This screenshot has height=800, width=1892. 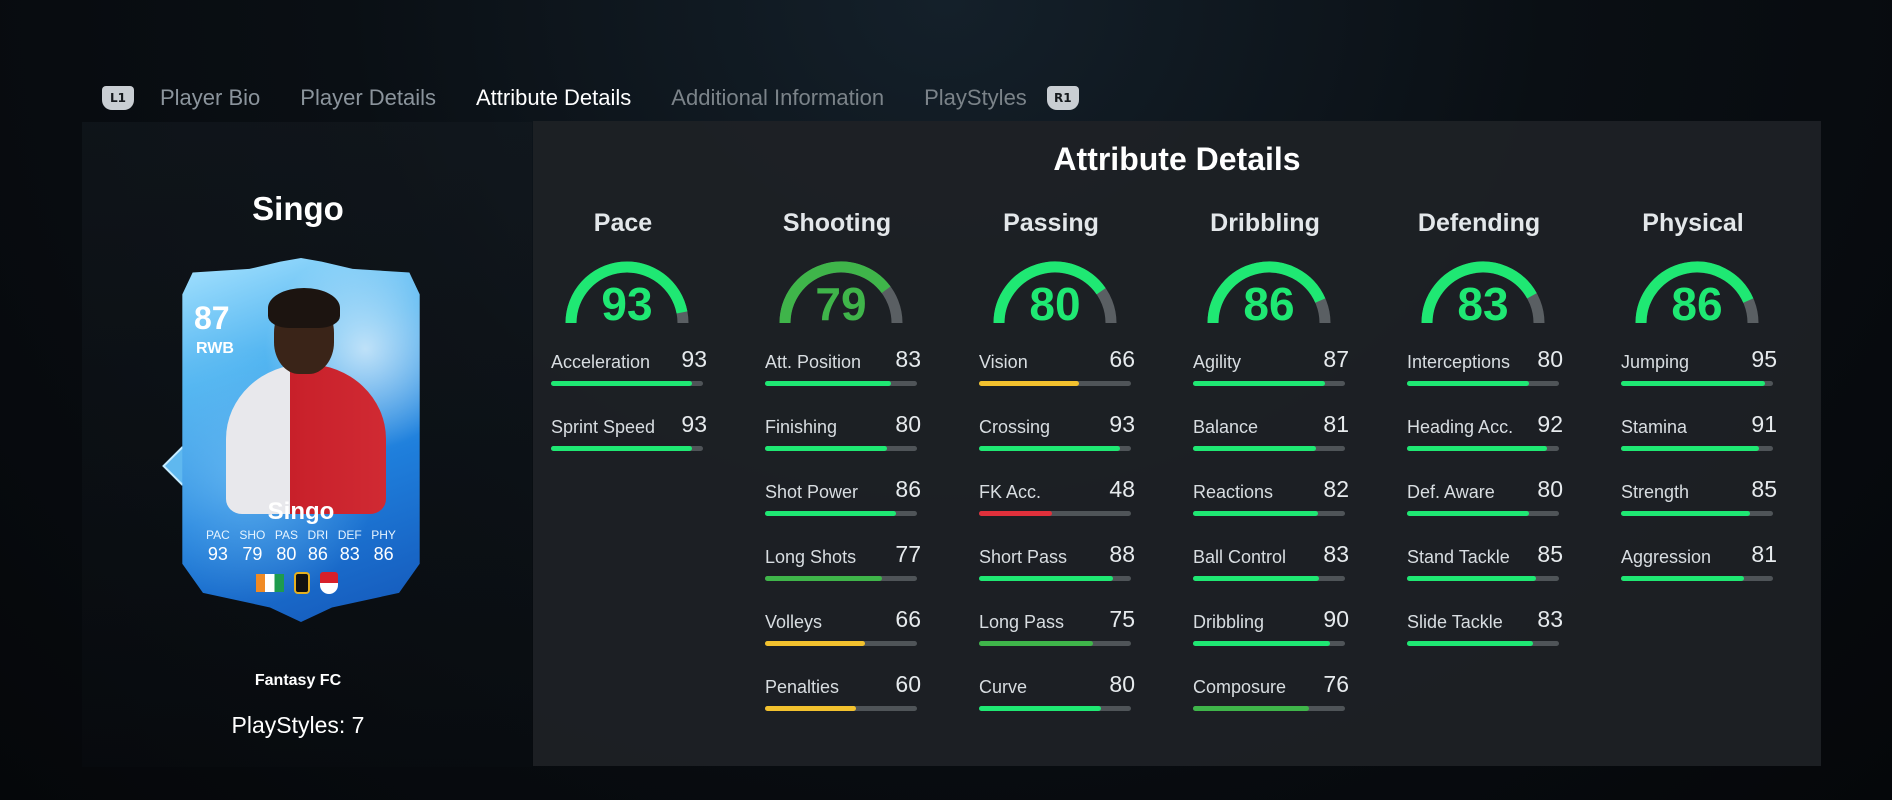 What do you see at coordinates (601, 362) in the screenshot?
I see `attribute-label: Acceleration` at bounding box center [601, 362].